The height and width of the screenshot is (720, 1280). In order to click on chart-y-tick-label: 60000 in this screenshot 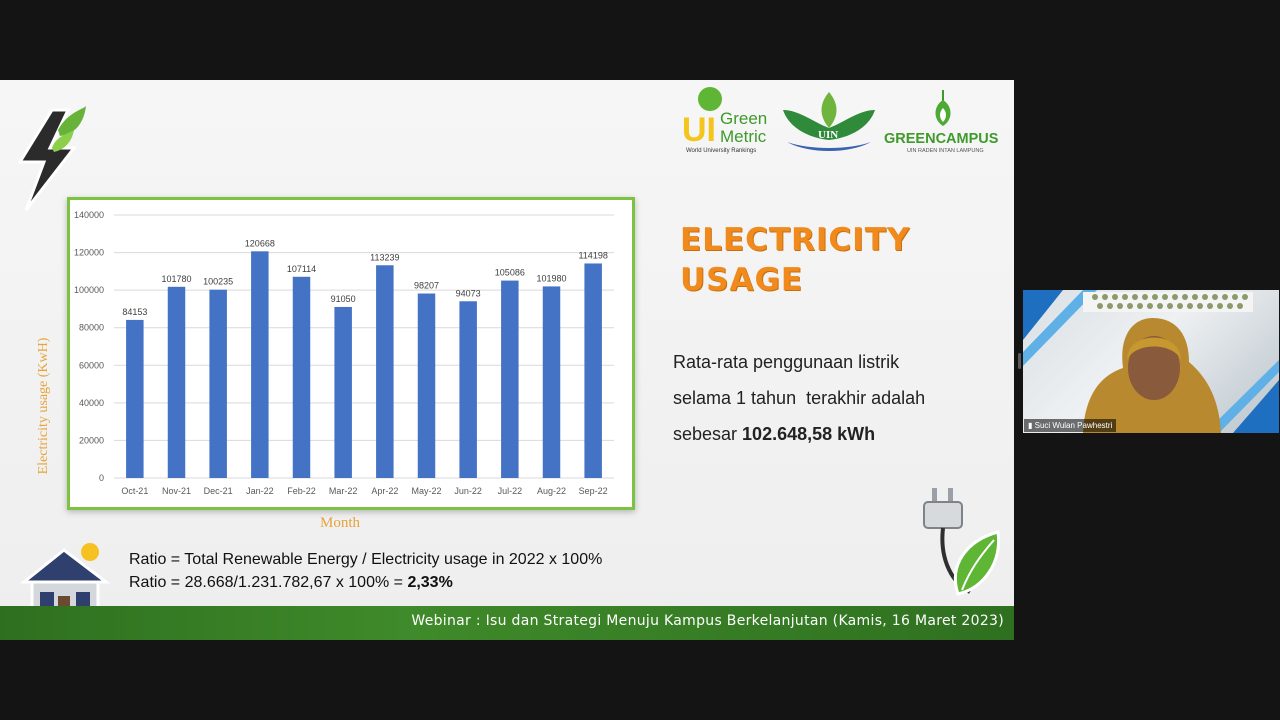, I will do `click(91, 365)`.